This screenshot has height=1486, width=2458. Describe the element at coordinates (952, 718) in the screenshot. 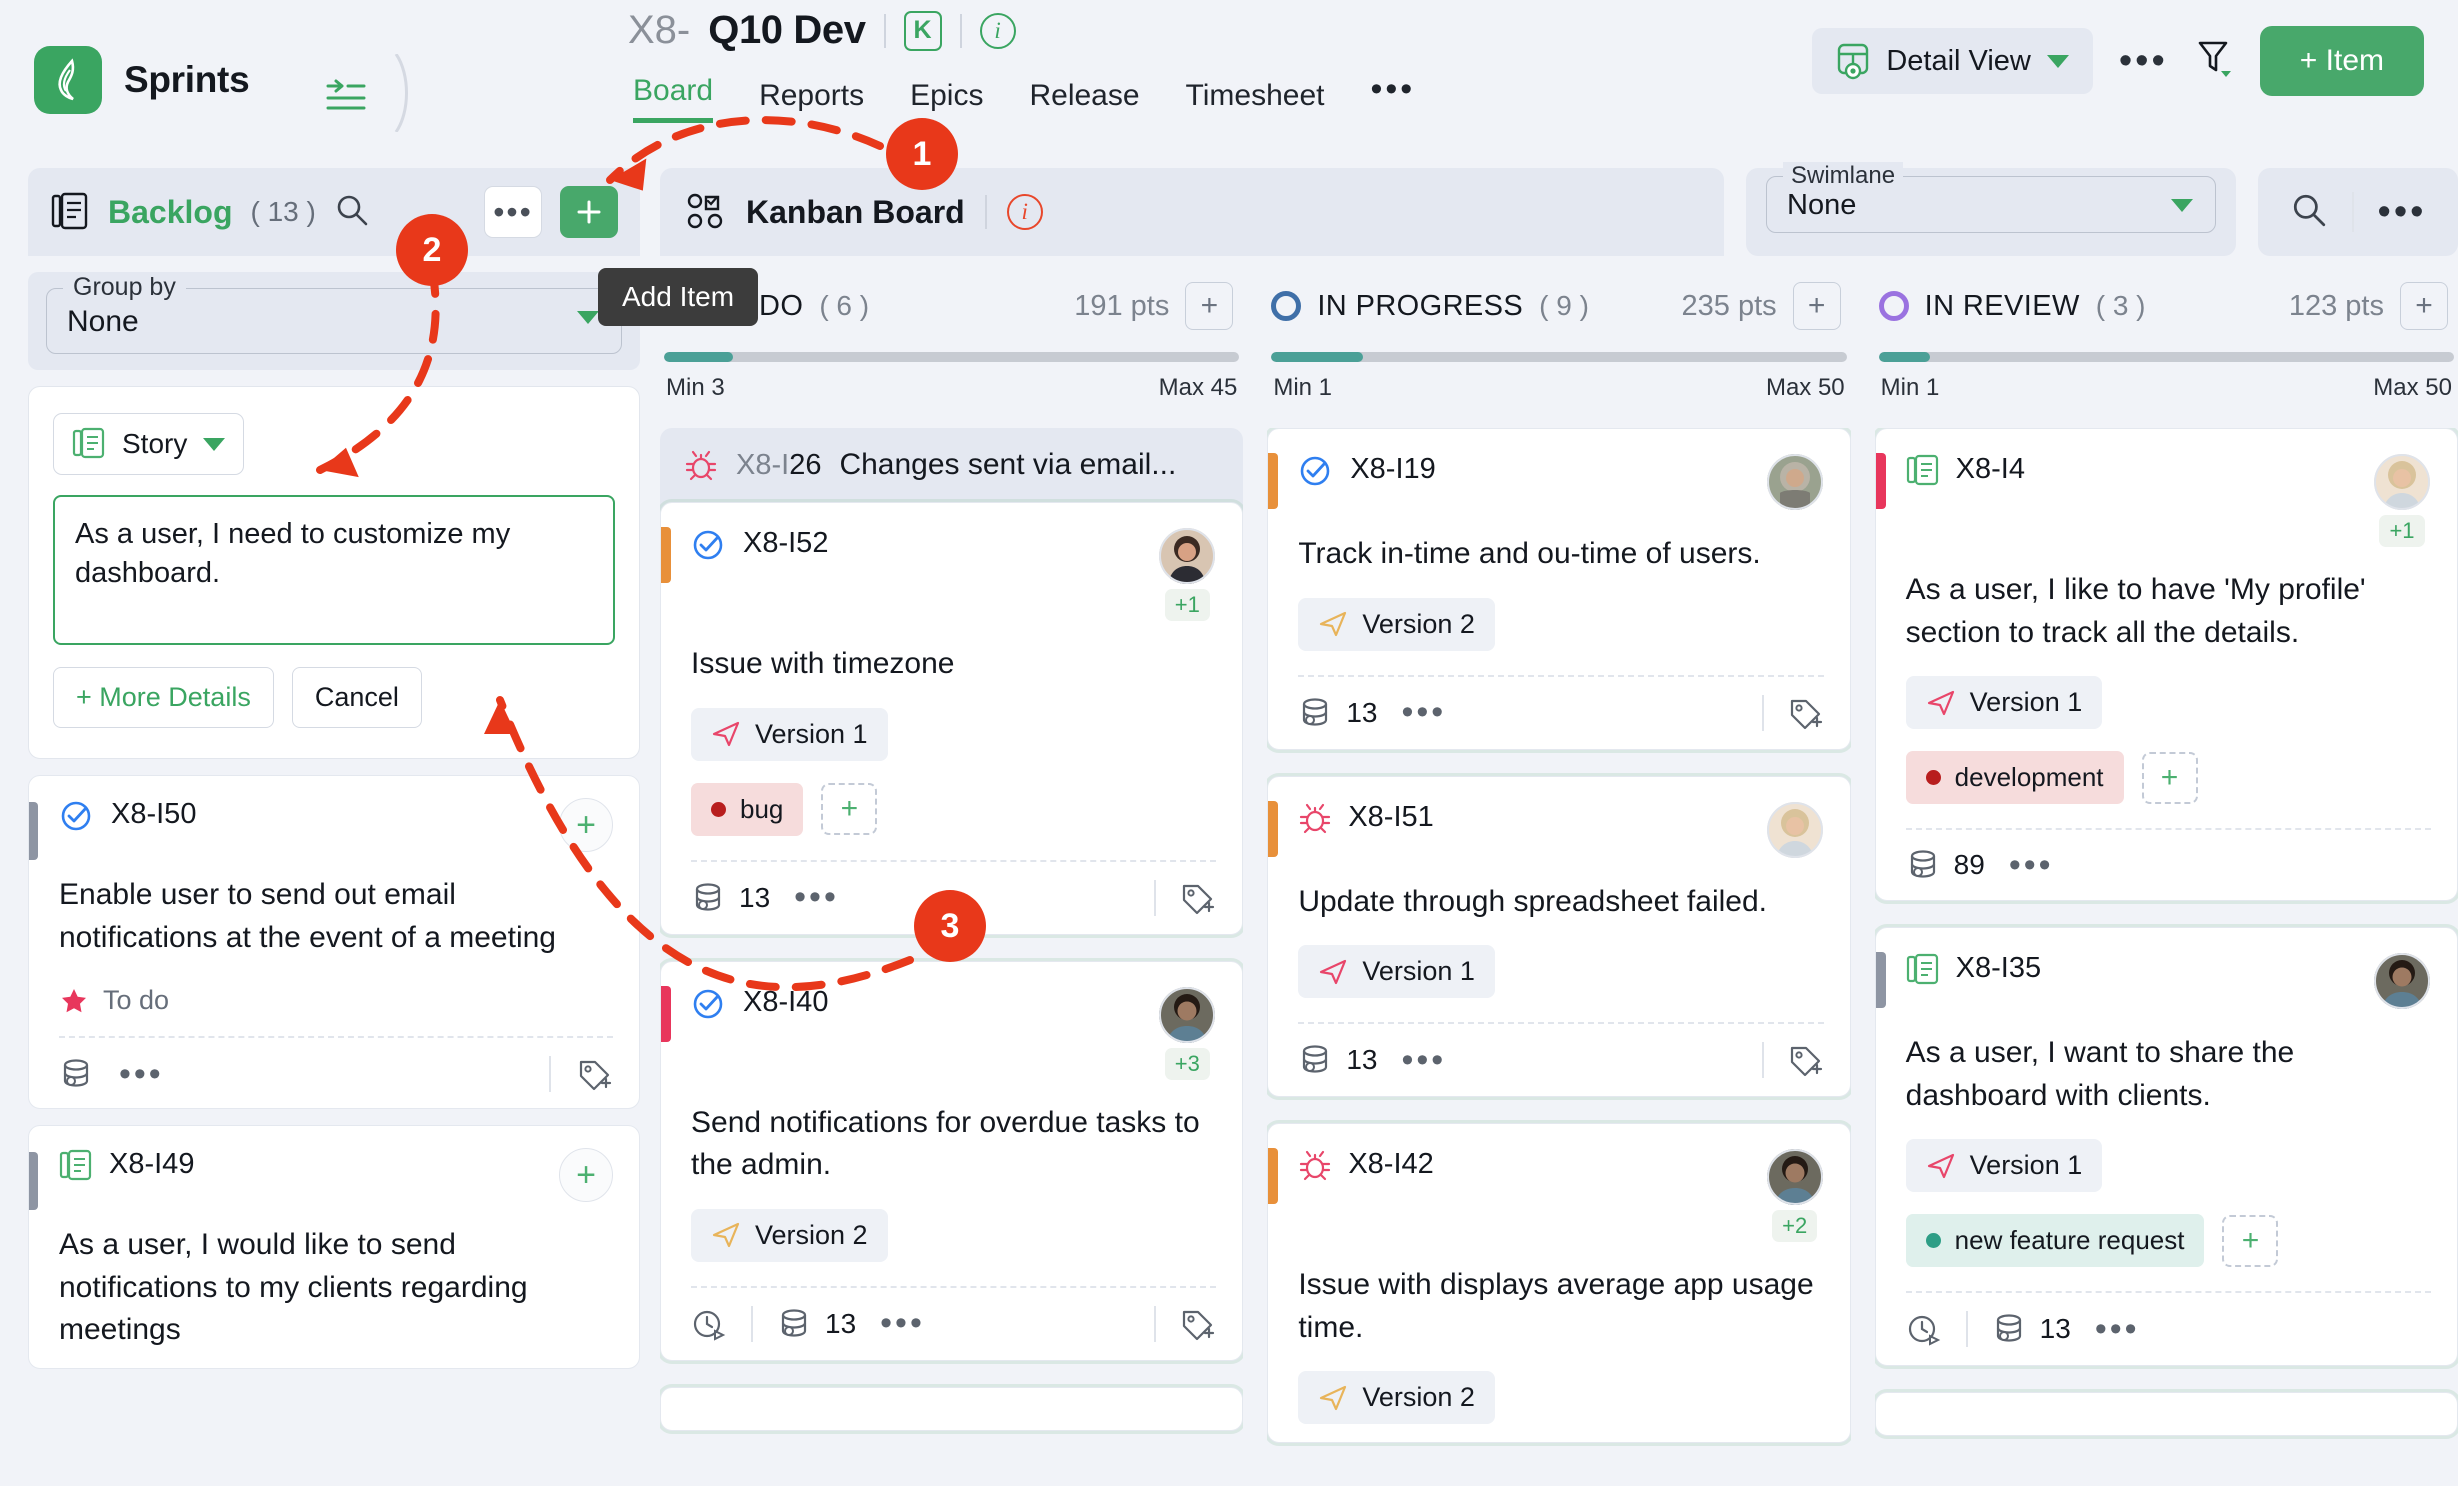

I see `kanban-card: X8-I52 +1 Issue with timezone Vers` at that location.